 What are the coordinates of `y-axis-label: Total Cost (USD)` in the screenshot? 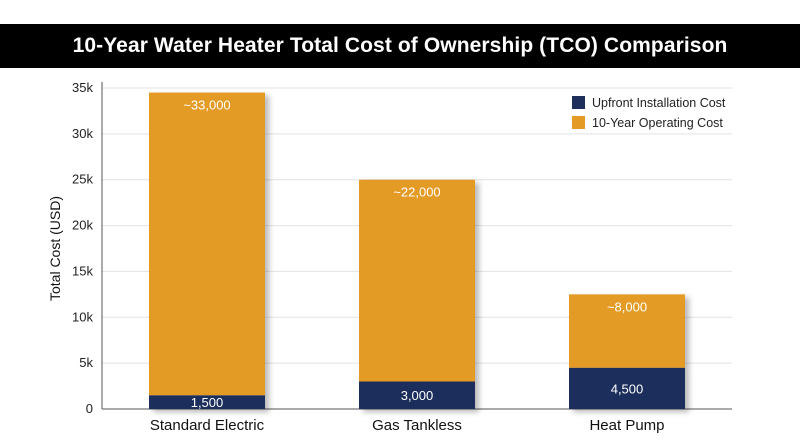 It's located at (55, 248).